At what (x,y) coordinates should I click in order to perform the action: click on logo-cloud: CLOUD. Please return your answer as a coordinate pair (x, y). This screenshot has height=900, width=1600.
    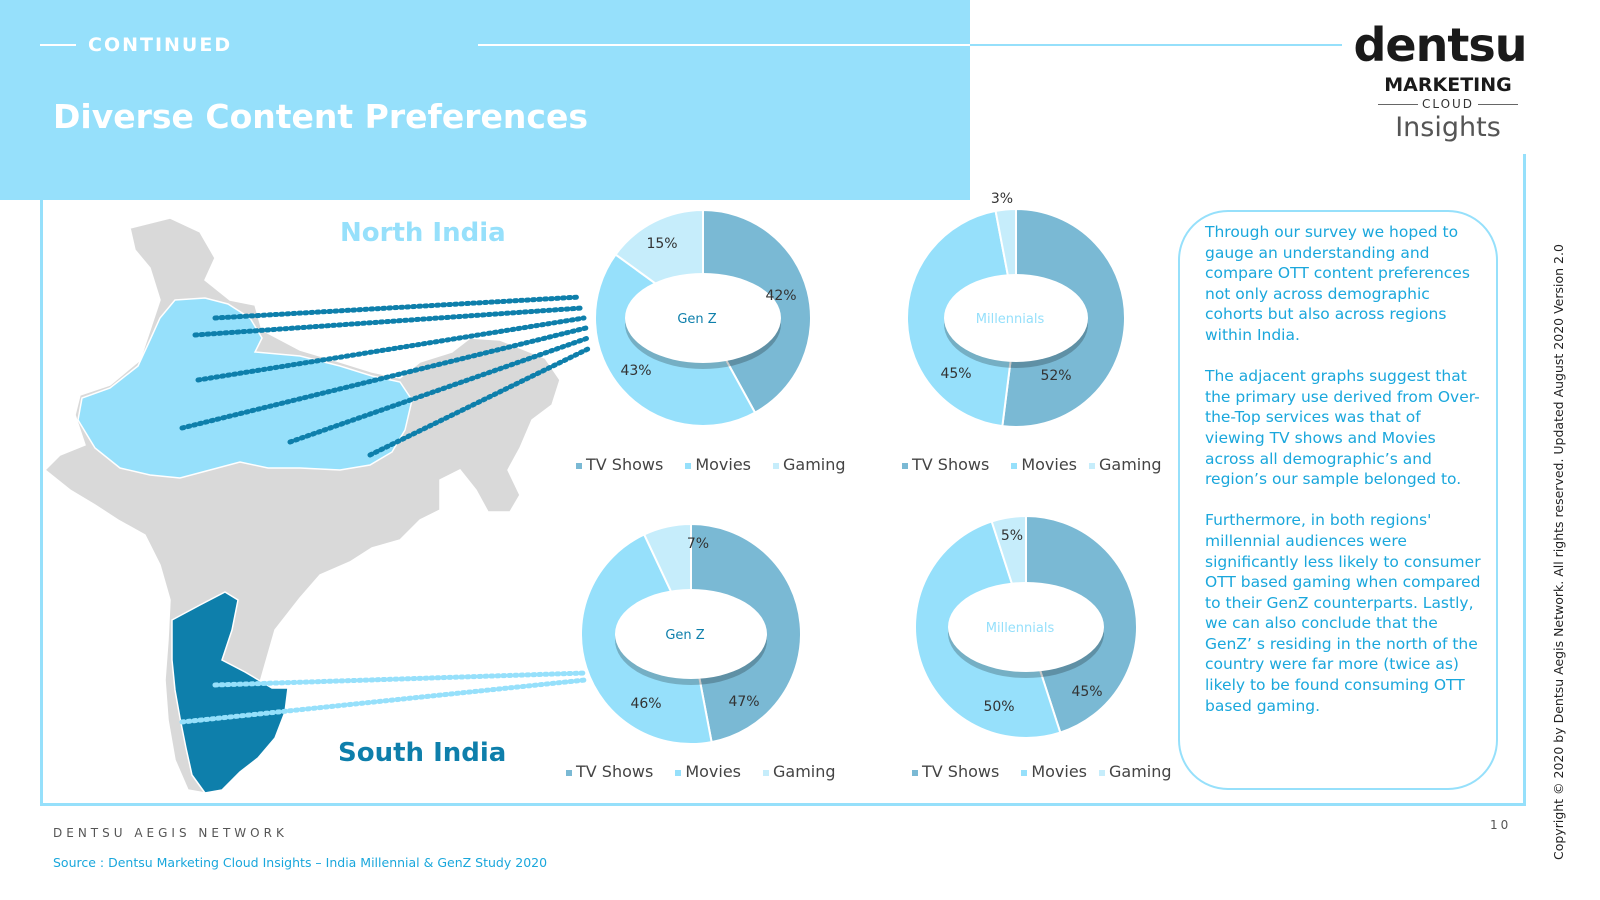
    Looking at the image, I should click on (1448, 104).